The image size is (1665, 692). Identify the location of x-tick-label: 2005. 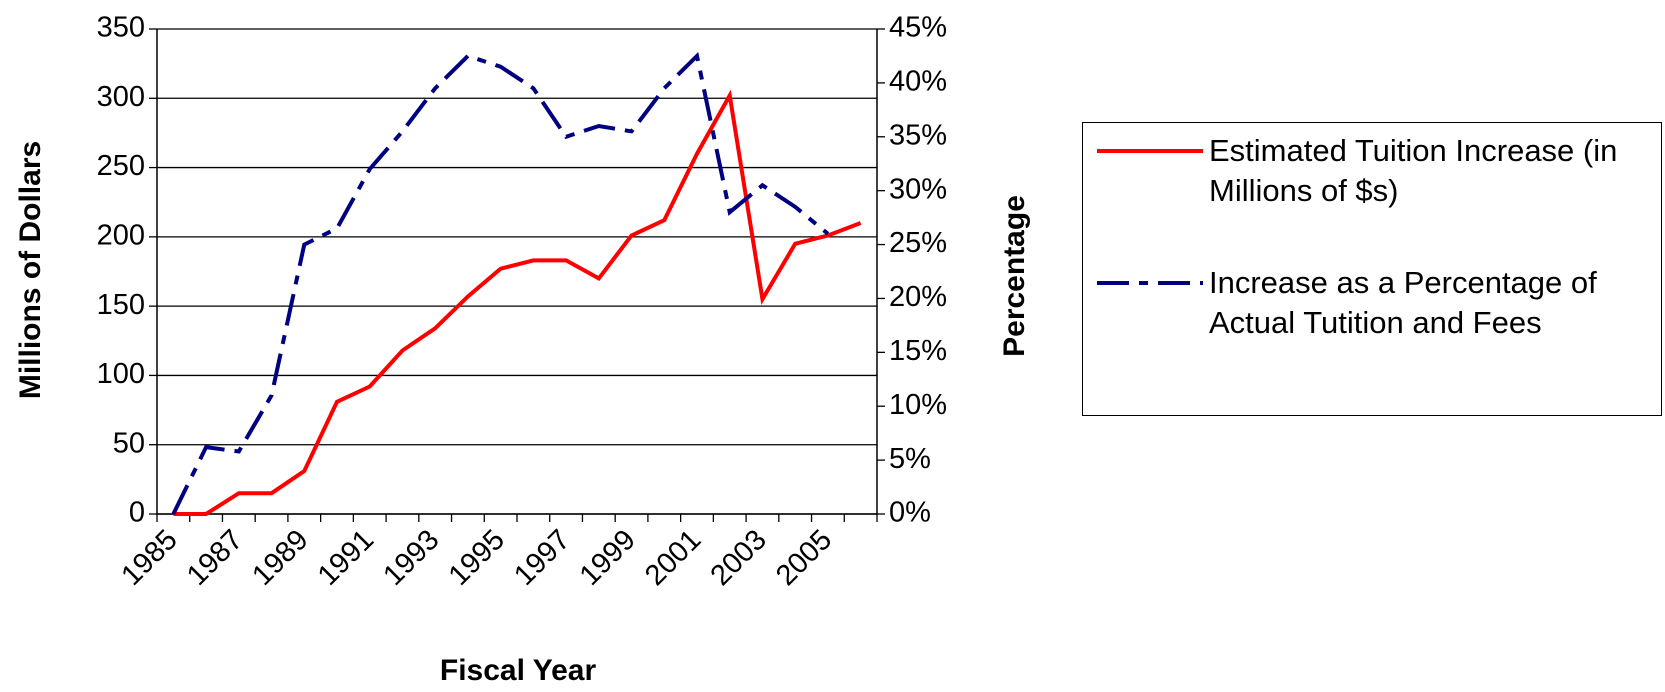
(804, 558).